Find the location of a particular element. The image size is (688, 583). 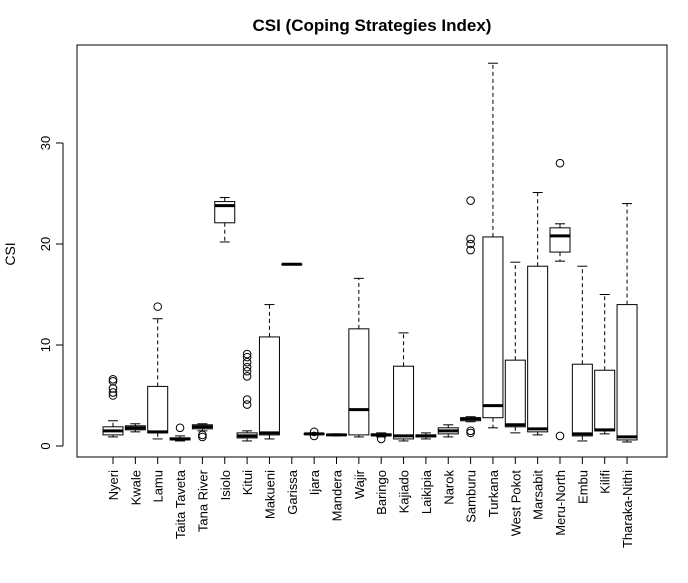

boxplot-embu is located at coordinates (582, 353).